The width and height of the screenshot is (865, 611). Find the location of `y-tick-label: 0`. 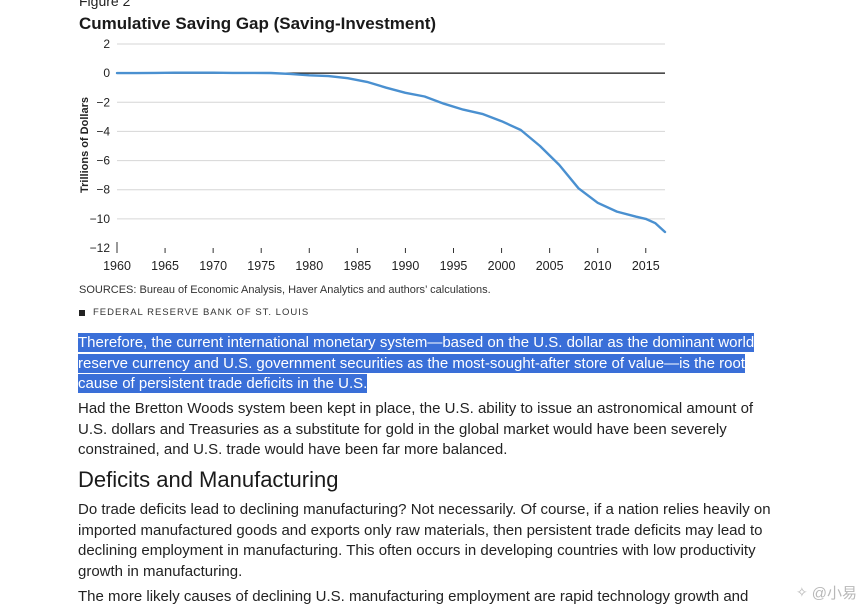

y-tick-label: 0 is located at coordinates (106, 73).